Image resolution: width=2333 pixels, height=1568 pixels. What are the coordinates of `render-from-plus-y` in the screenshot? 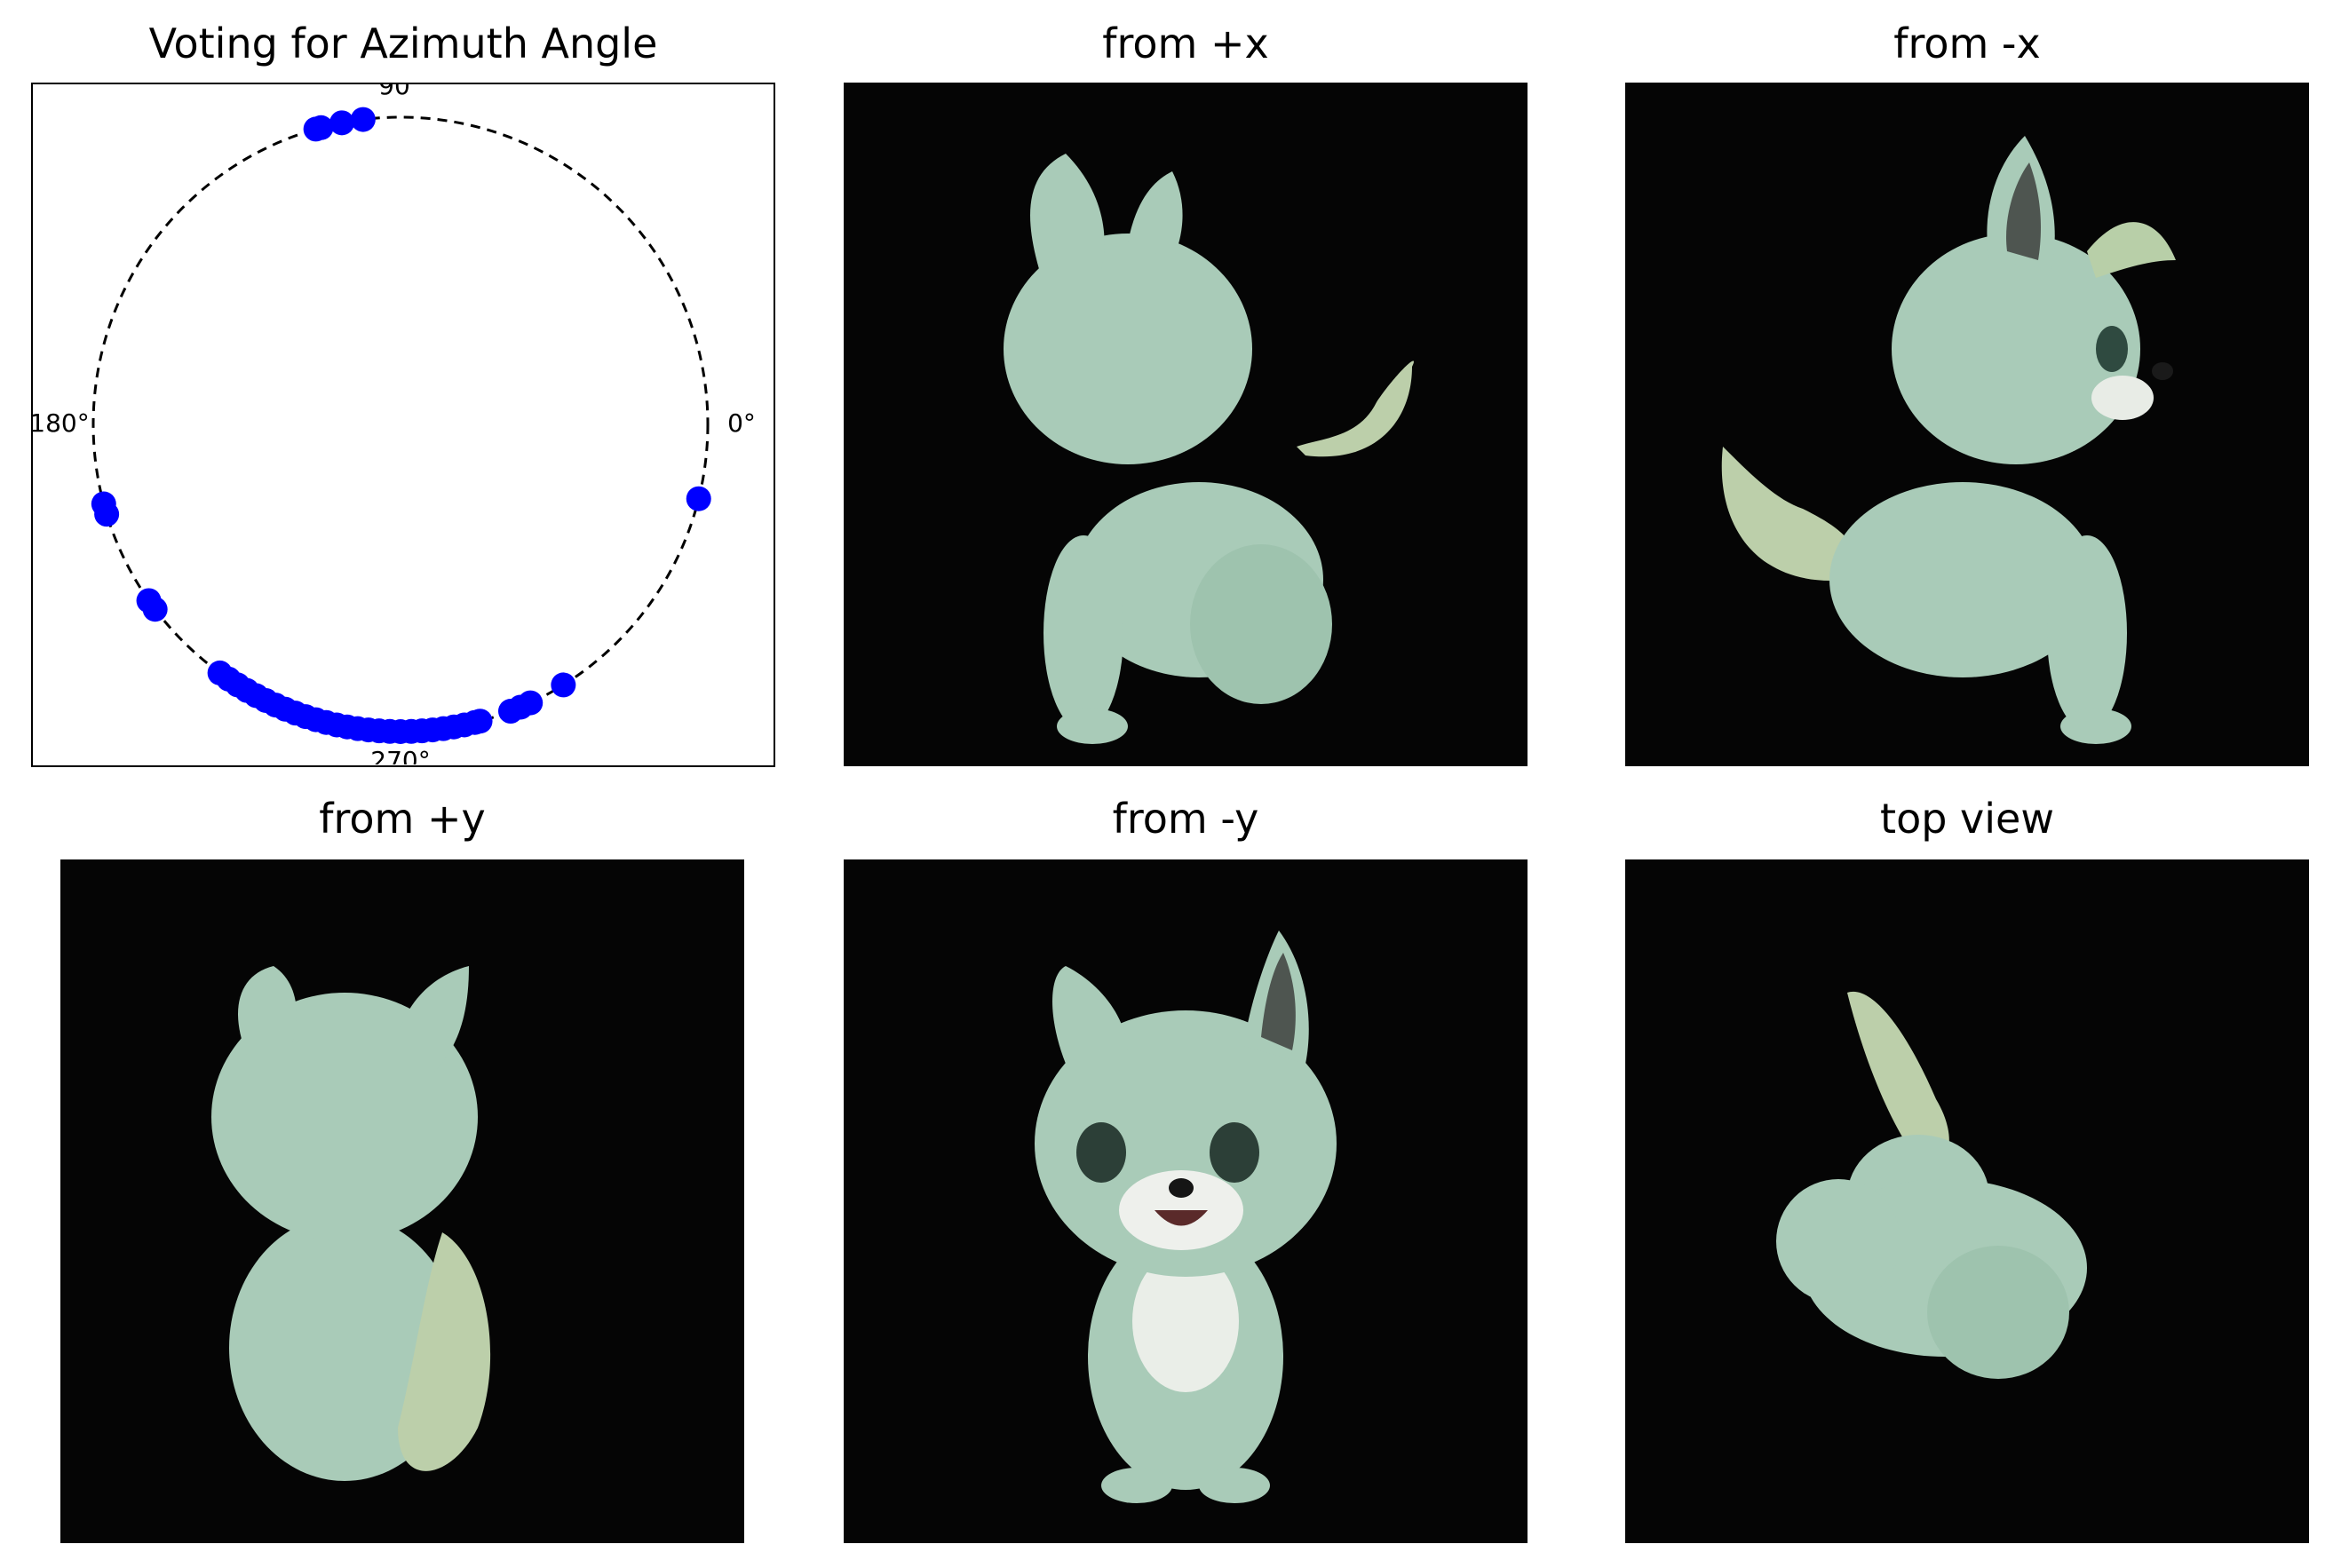 It's located at (402, 1201).